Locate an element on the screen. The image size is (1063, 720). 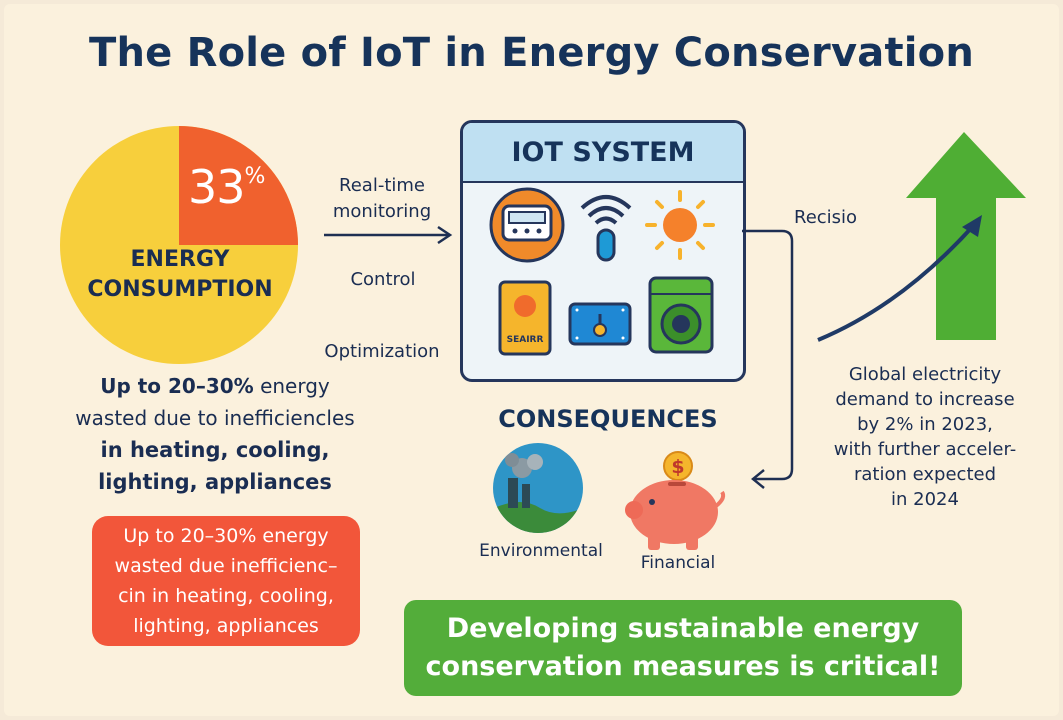
iot-system-header: IOT SYSTEM is located at coordinates (603, 153).